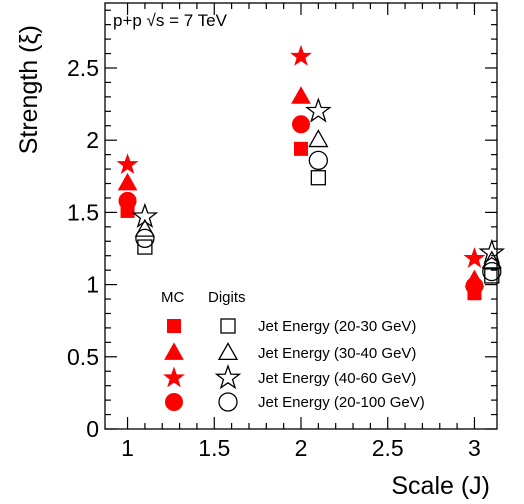 This screenshot has width=524, height=504. Describe the element at coordinates (337, 353) in the screenshot. I see `legend-entry-label: Jet Energy (30-40 GeV)` at that location.